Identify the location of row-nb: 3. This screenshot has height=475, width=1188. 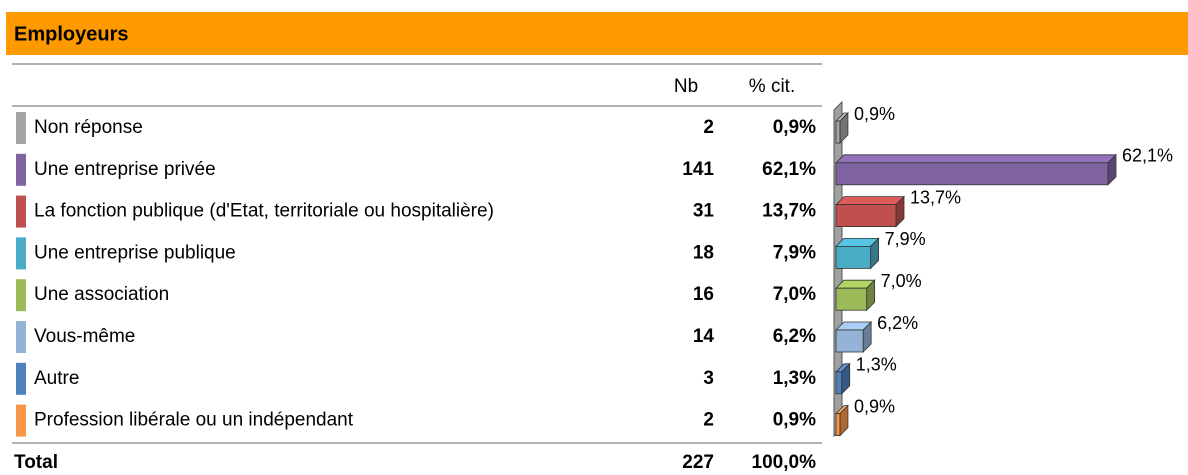
(708, 378).